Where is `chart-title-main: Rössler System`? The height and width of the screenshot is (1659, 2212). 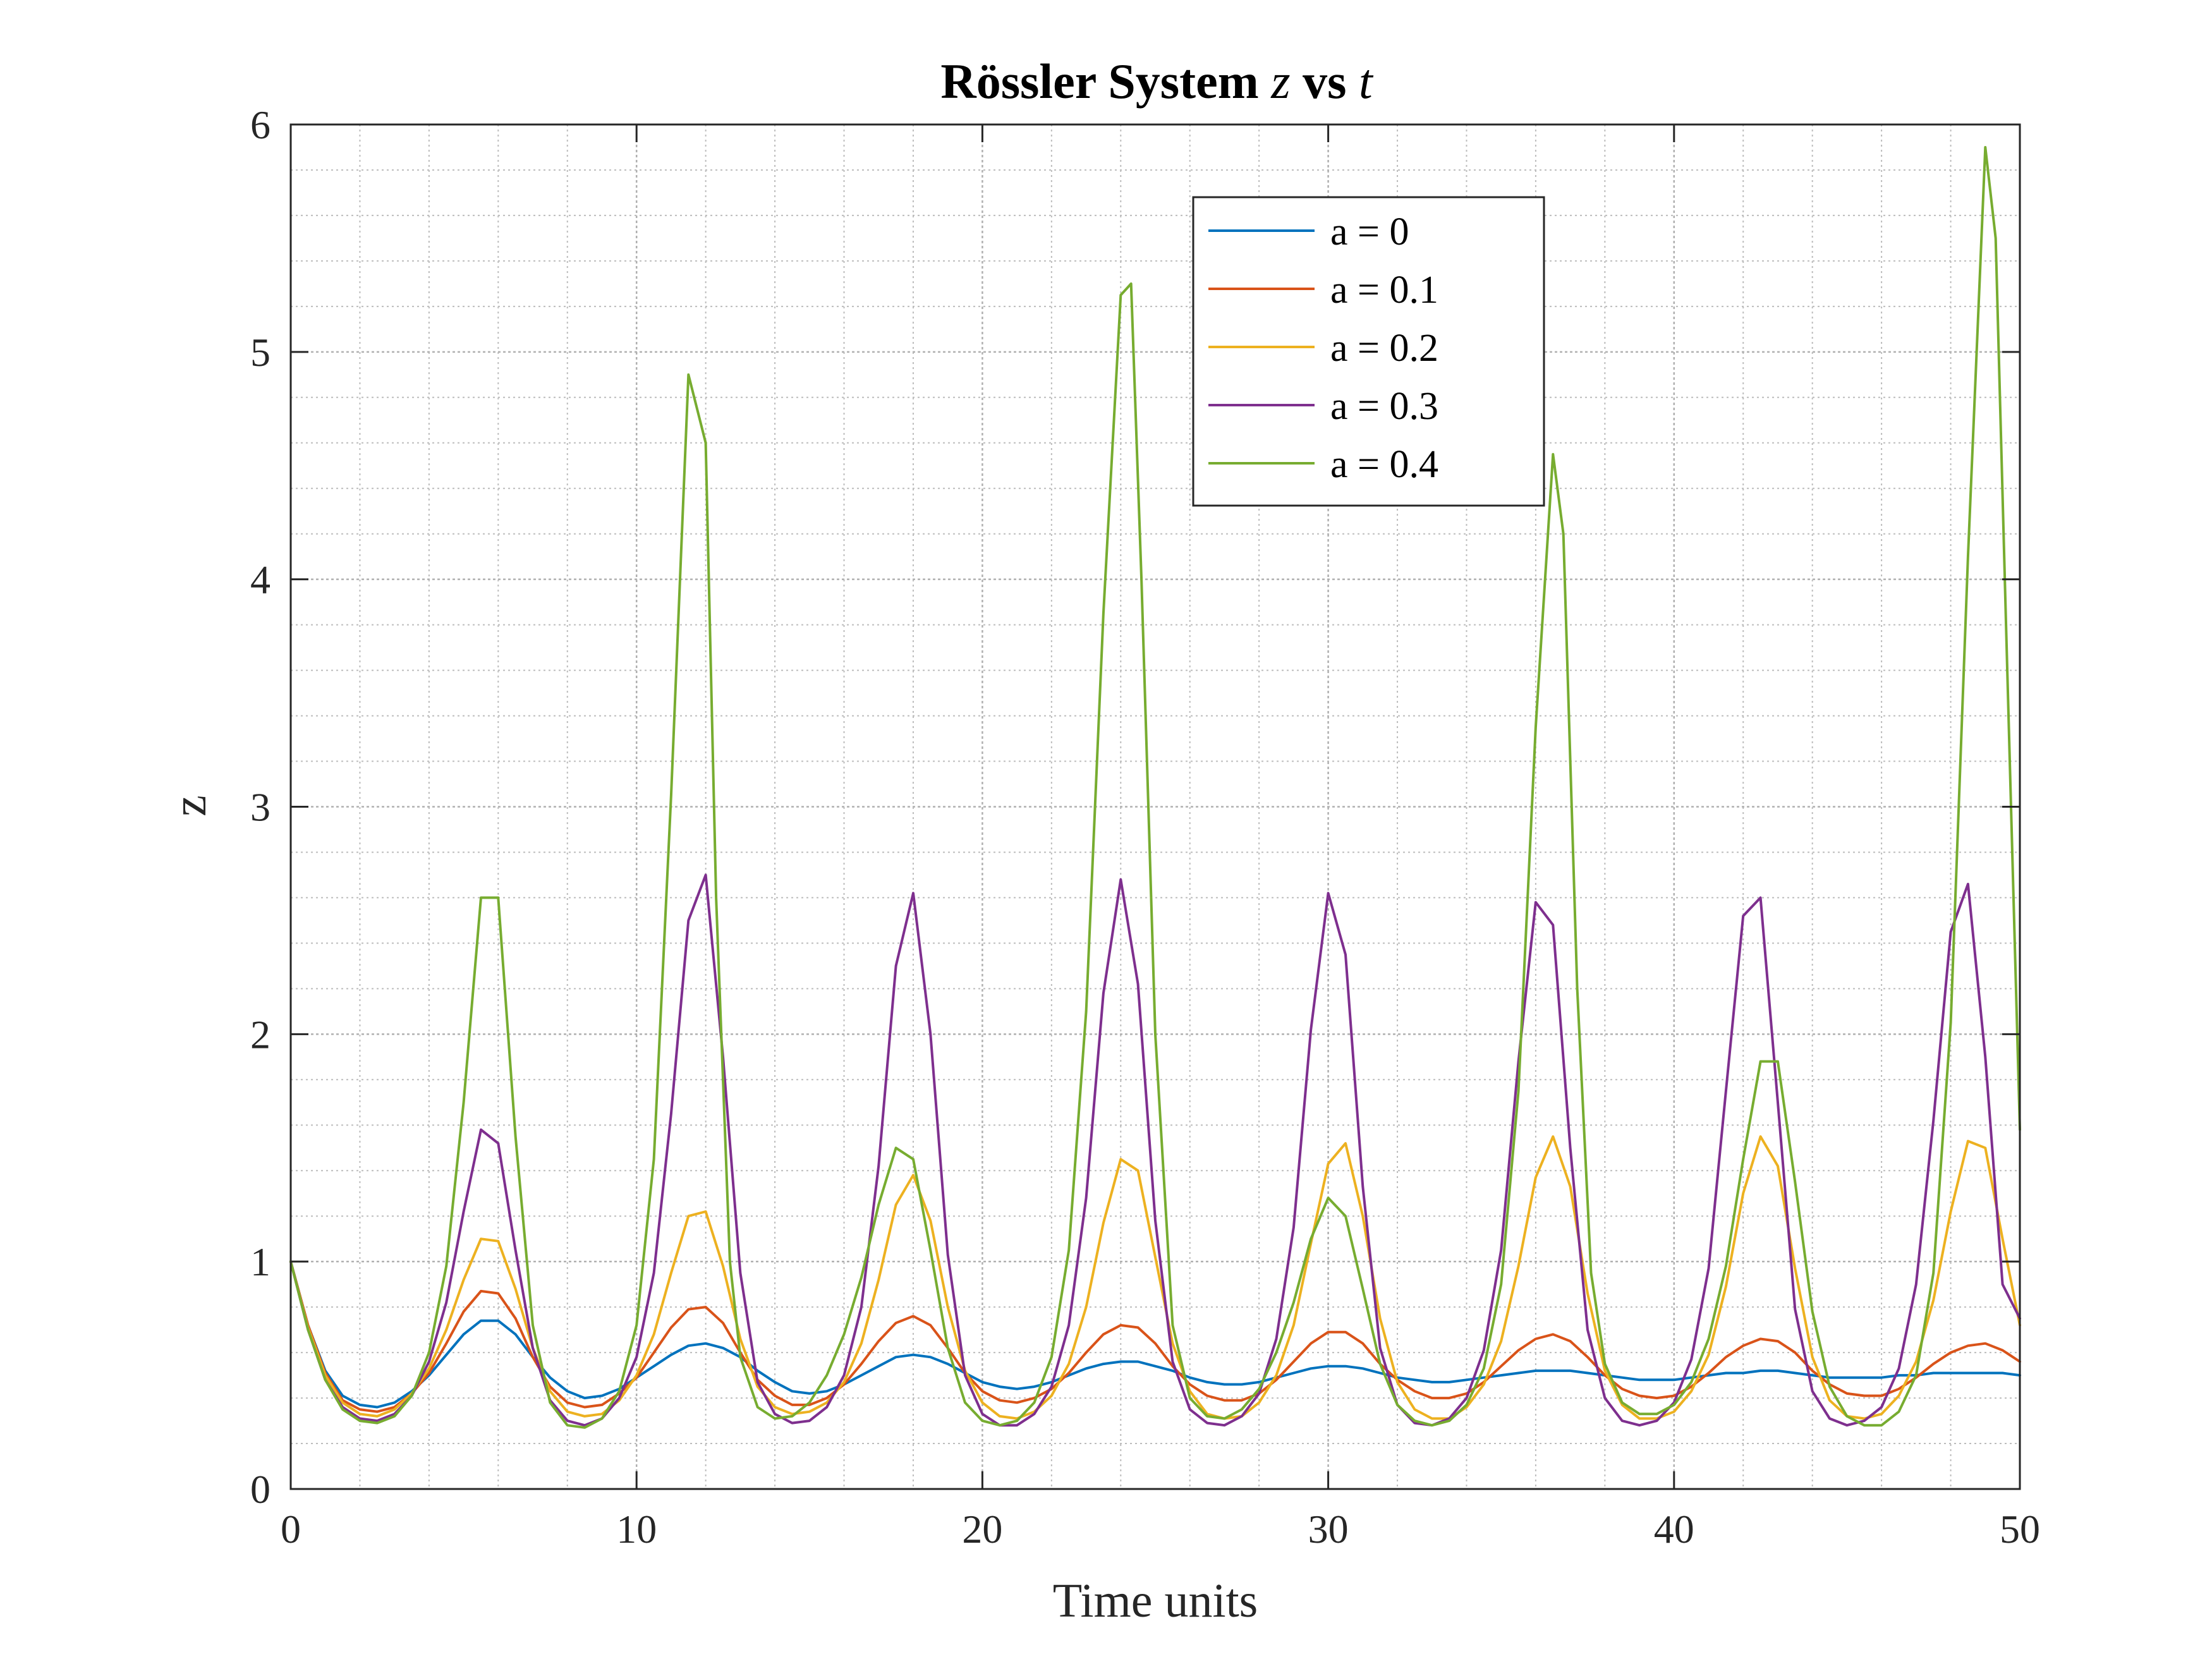 chart-title-main: Rössler System is located at coordinates (1099, 81).